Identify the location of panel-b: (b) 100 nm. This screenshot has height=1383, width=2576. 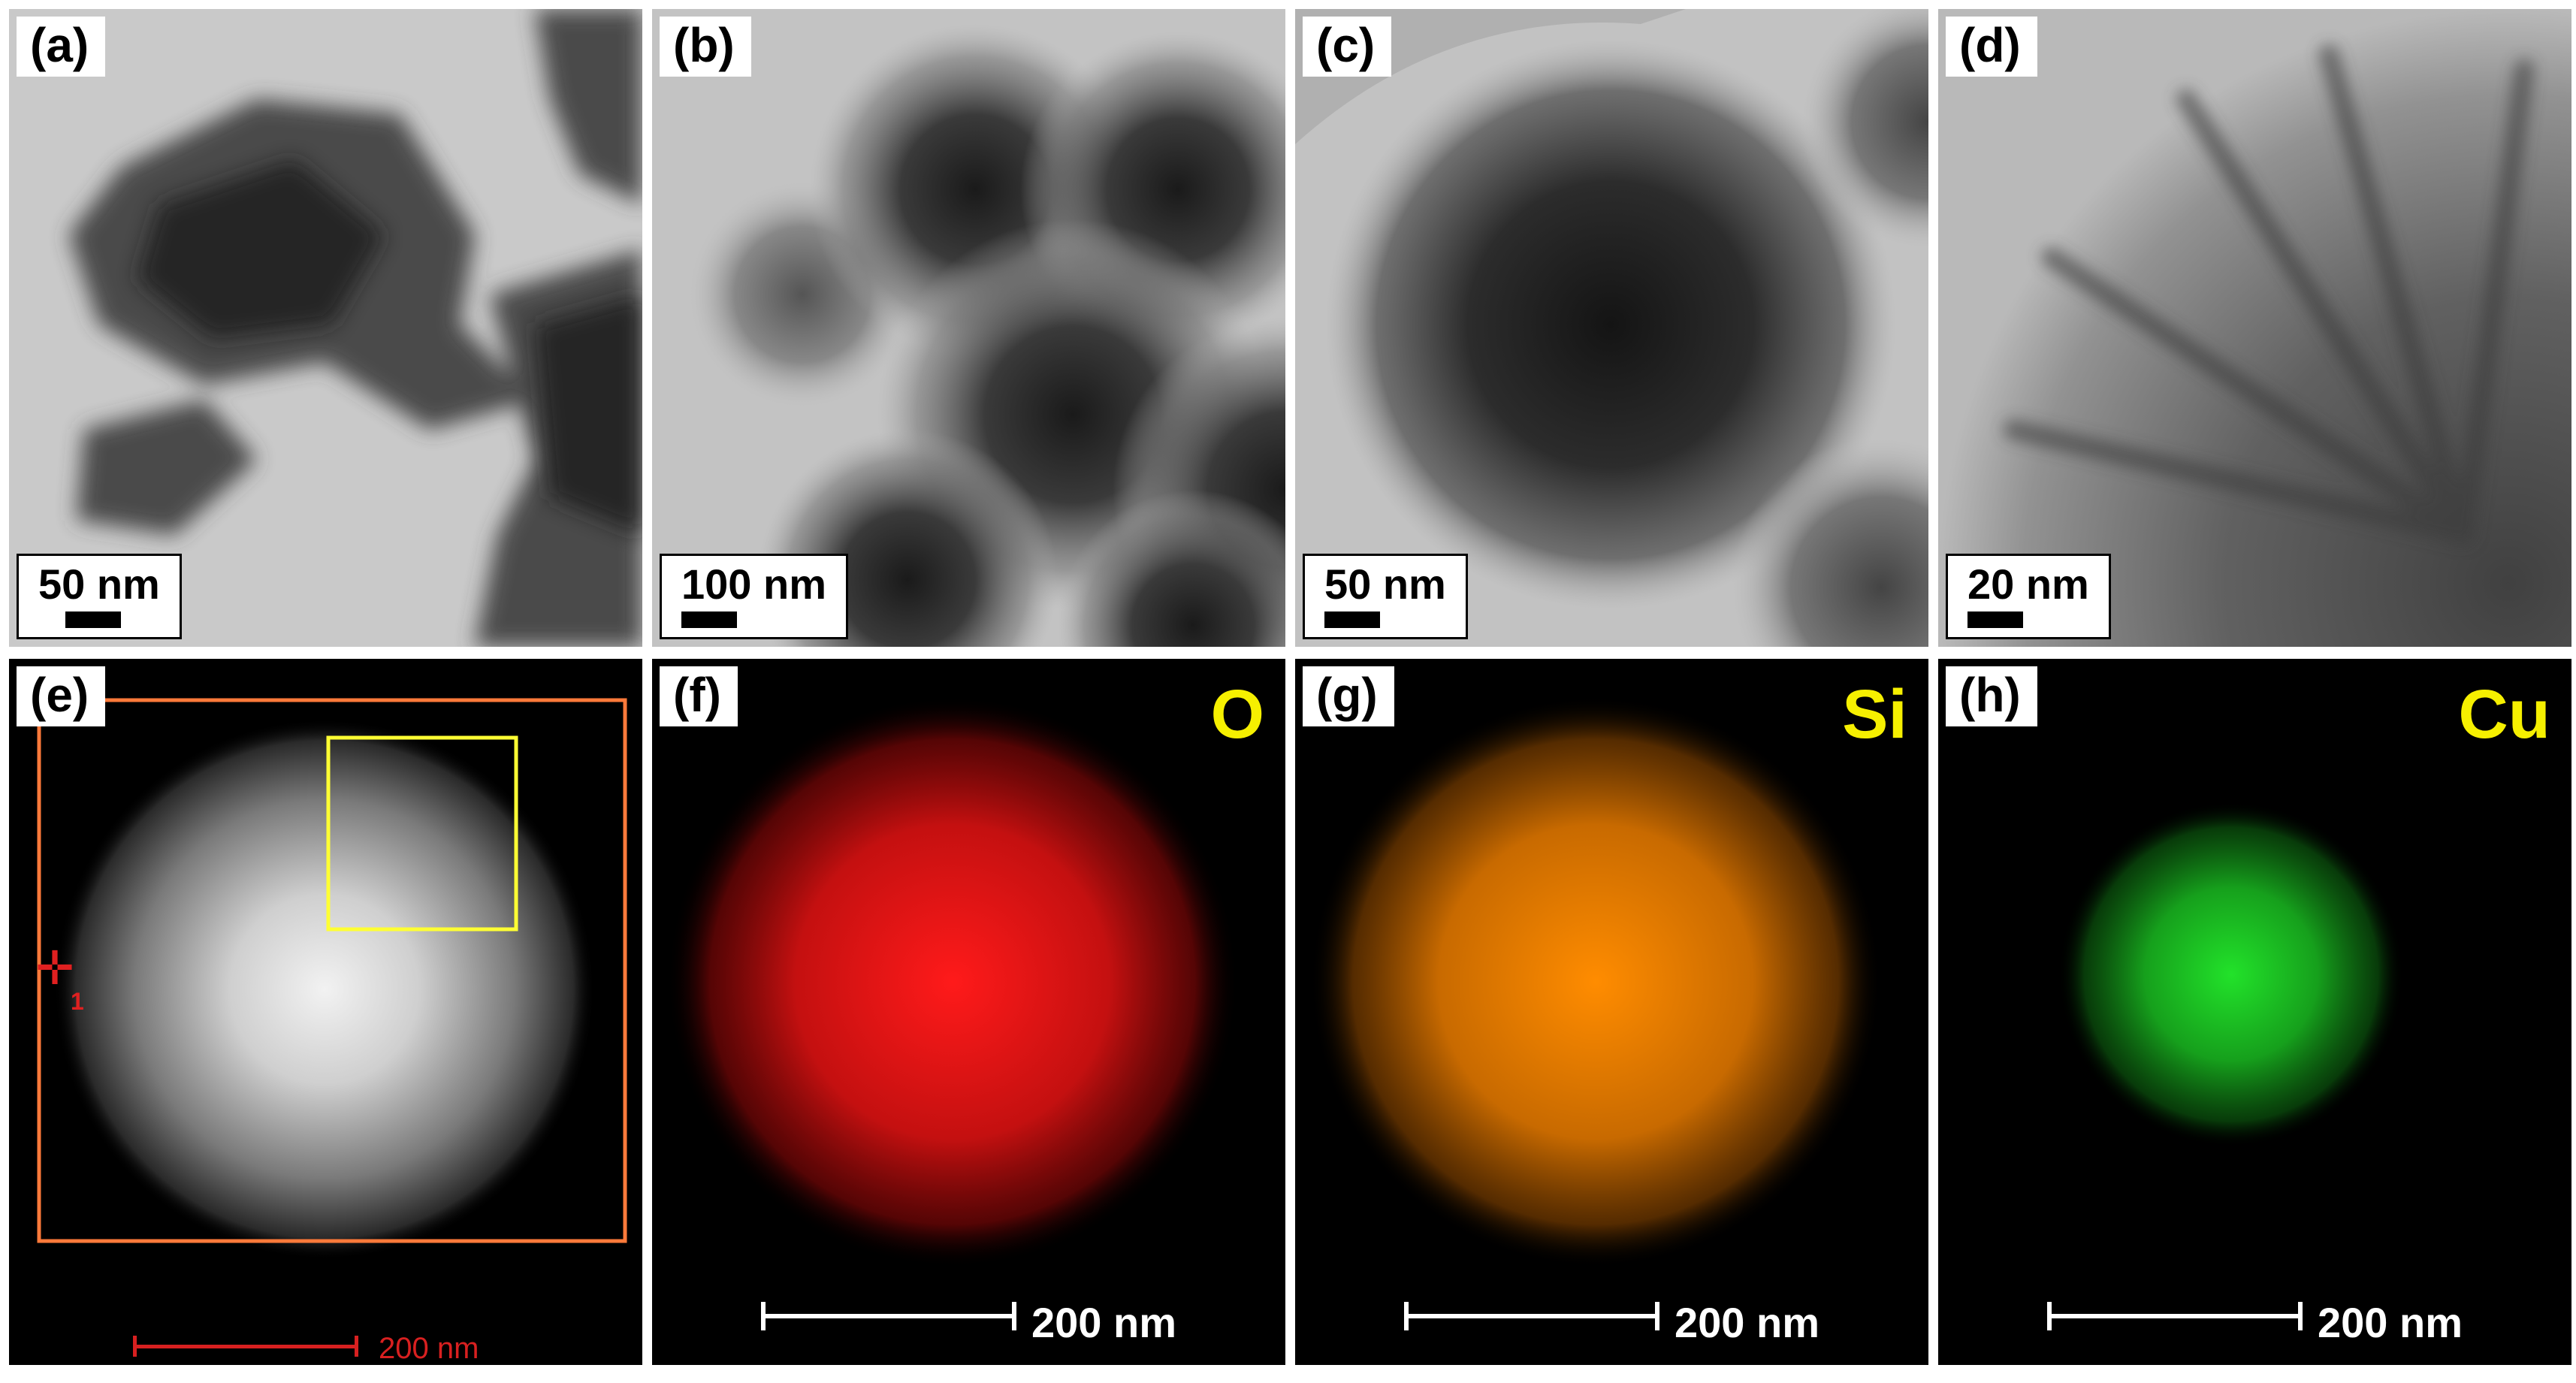
(968, 328).